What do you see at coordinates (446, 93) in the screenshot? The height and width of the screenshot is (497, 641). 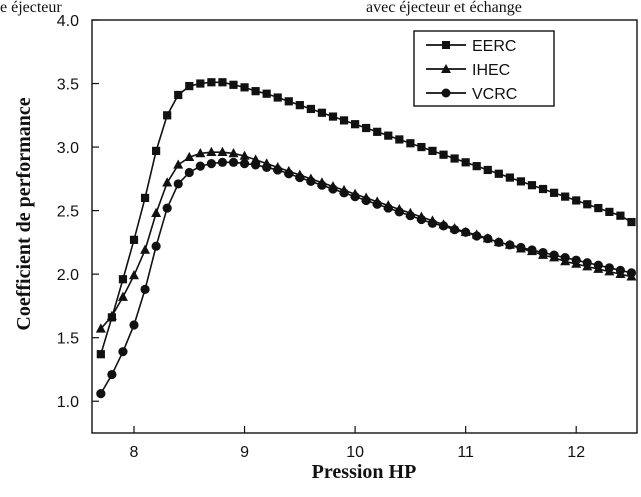 I see `legend-marker-vcrc` at bounding box center [446, 93].